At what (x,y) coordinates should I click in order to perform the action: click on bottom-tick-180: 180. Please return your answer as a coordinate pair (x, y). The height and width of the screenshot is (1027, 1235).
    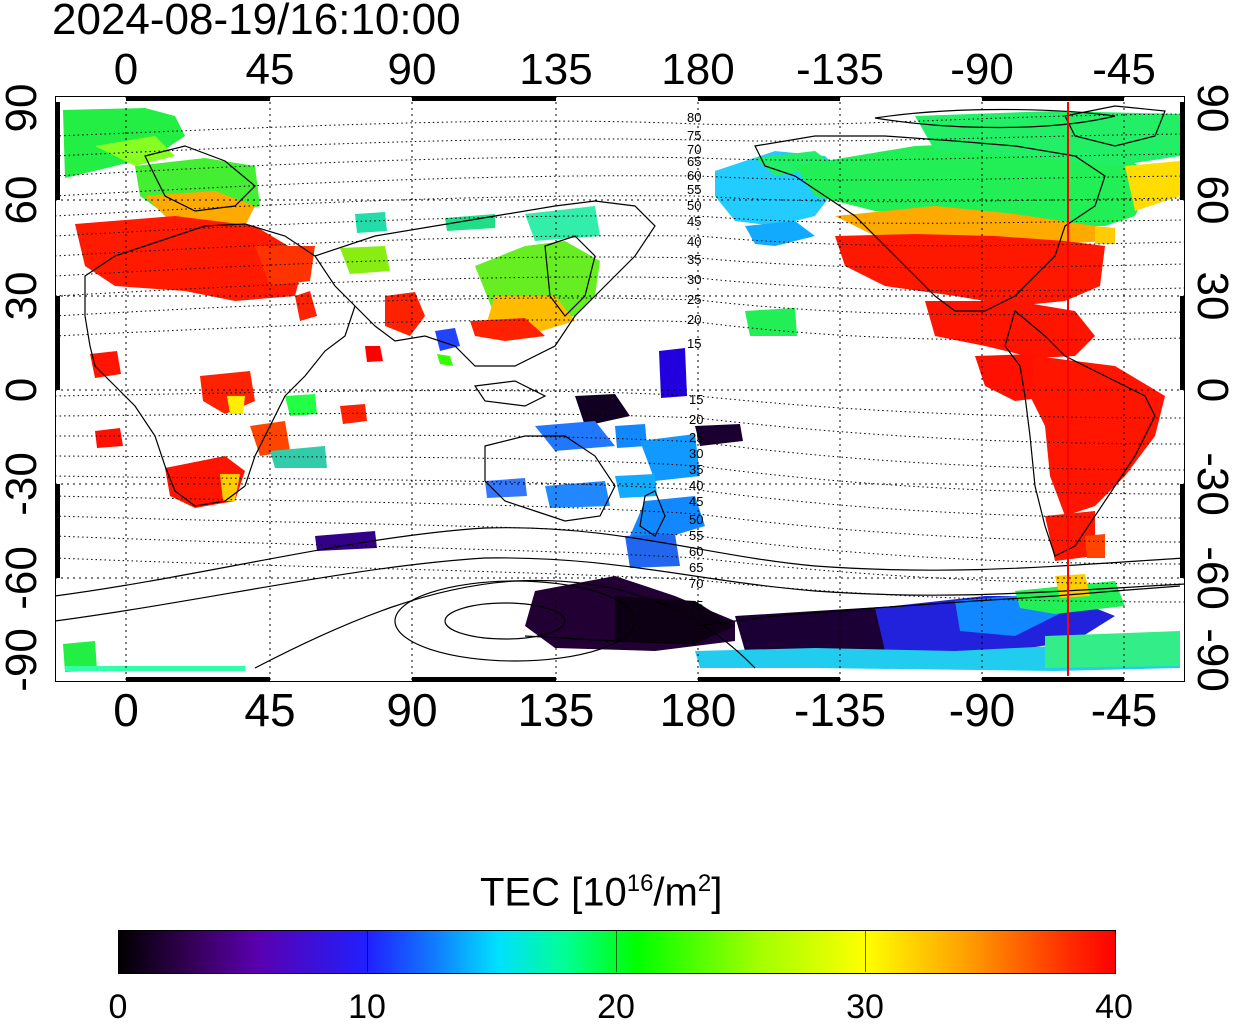
    Looking at the image, I should click on (698, 710).